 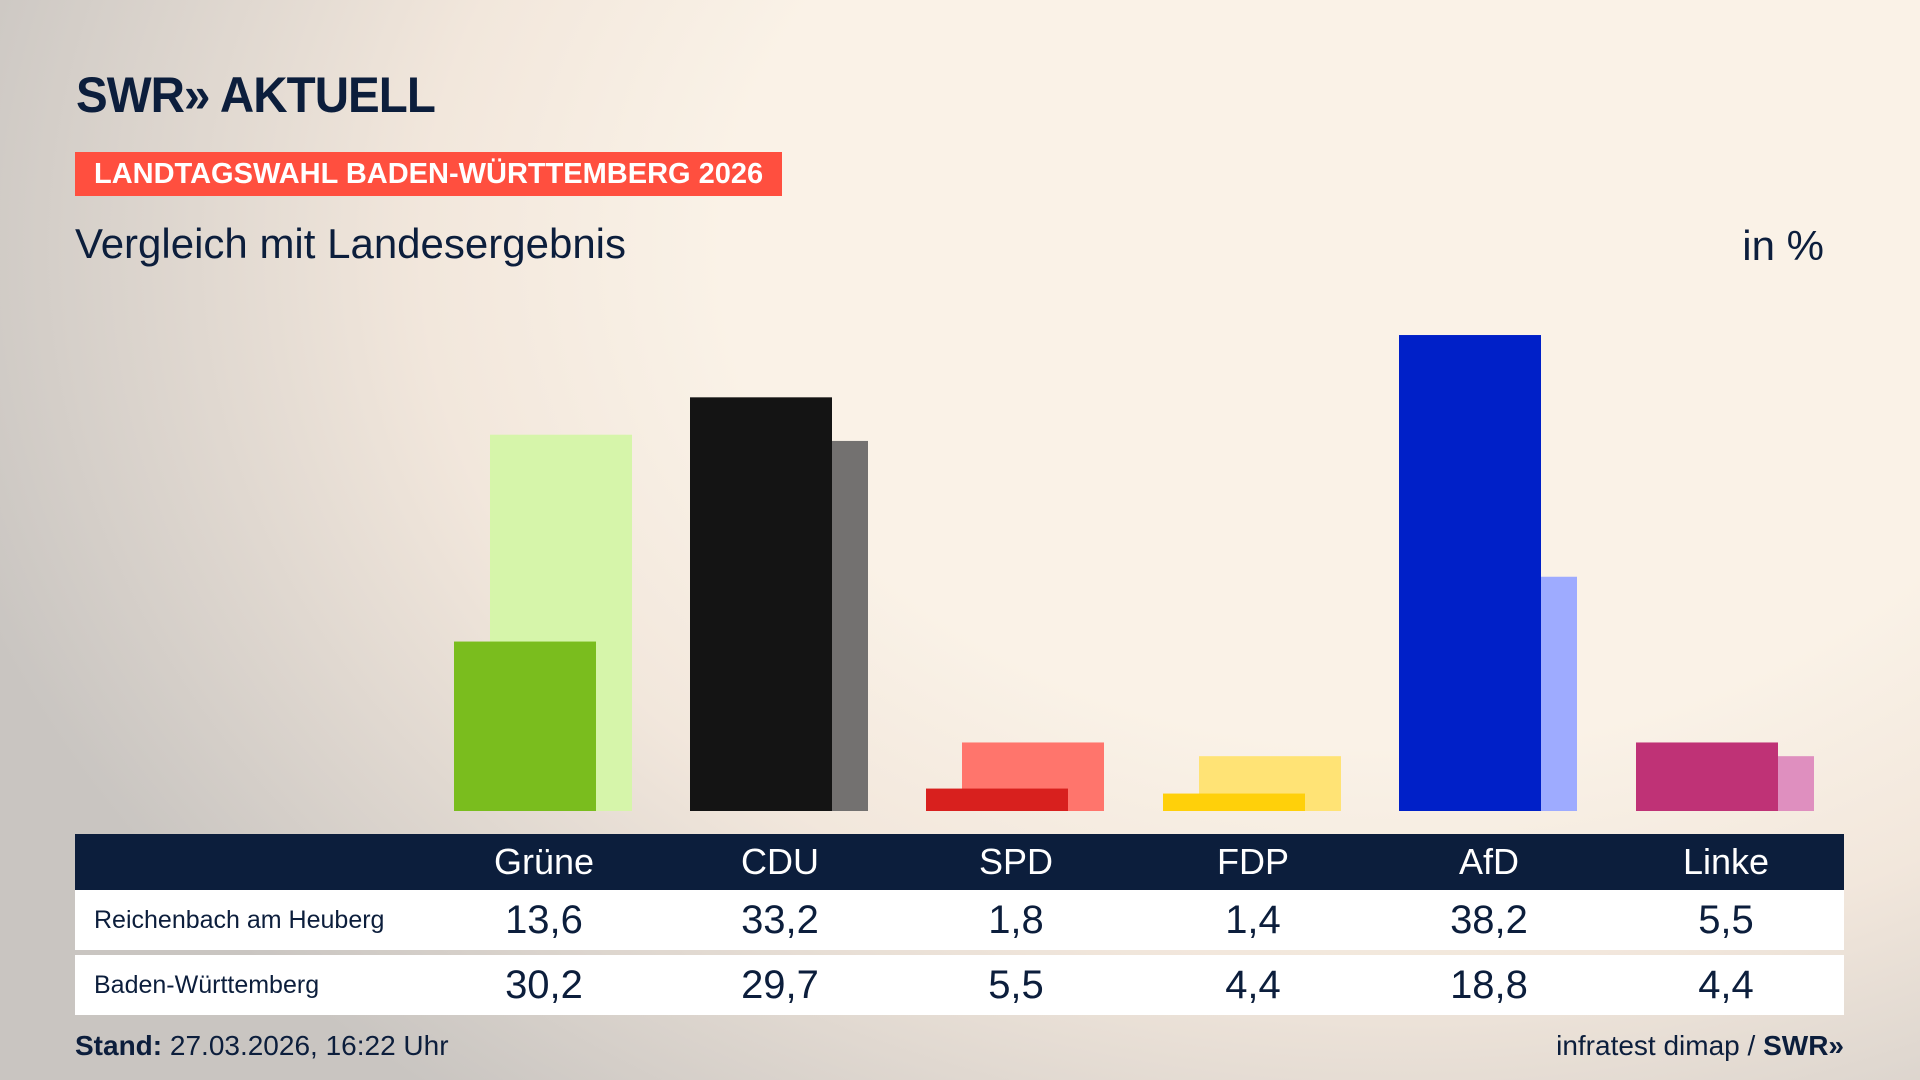 What do you see at coordinates (1726, 861) in the screenshot?
I see `party-header: Linke` at bounding box center [1726, 861].